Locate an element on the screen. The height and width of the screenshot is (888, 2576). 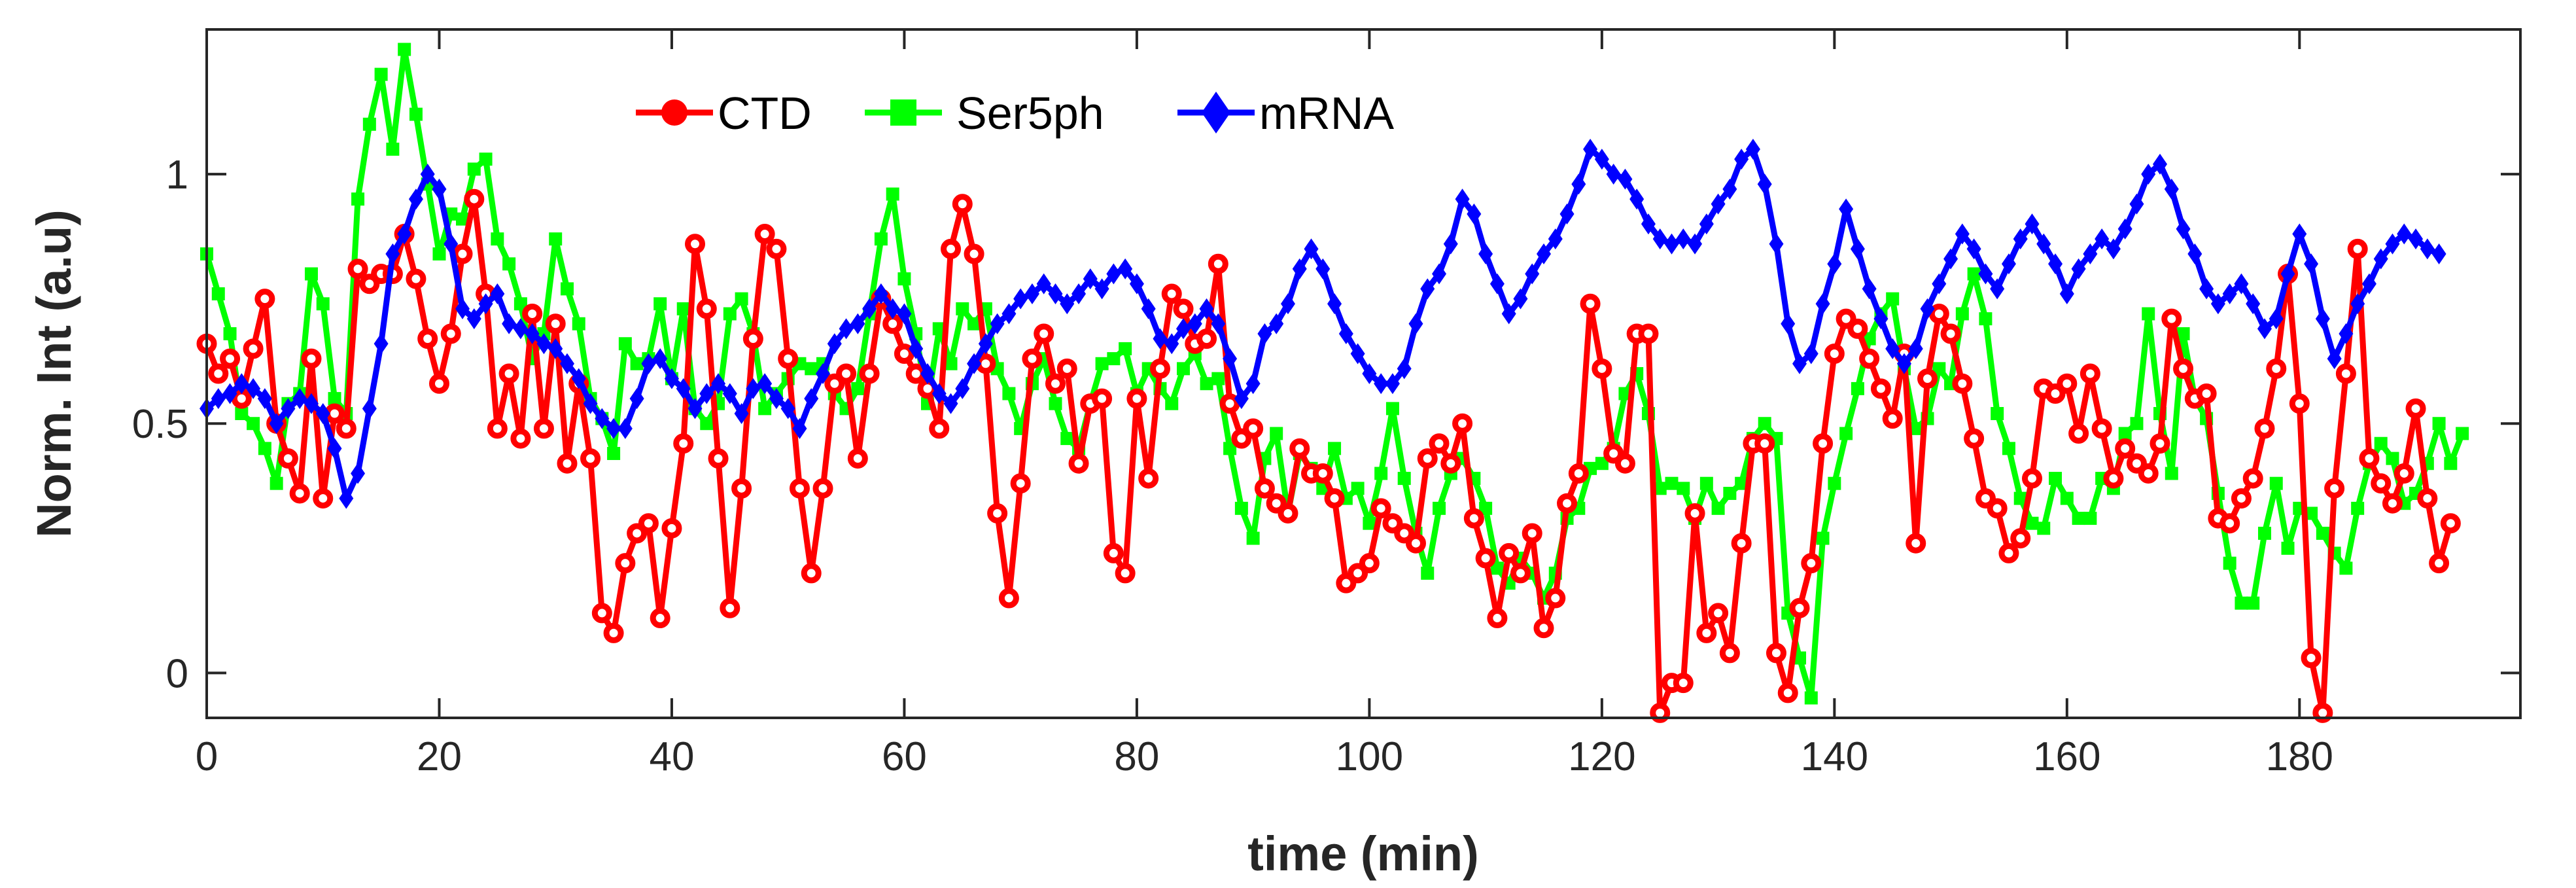
x-tick-label: 100 is located at coordinates (1369, 756).